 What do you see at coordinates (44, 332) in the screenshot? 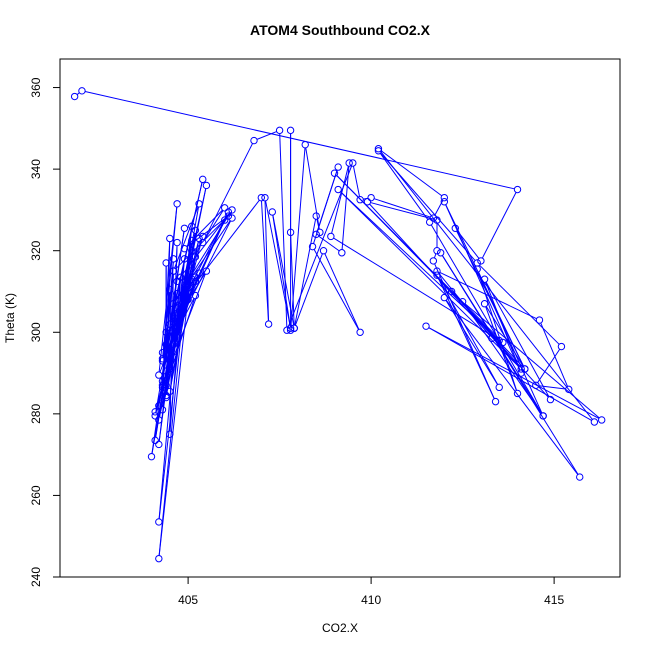
I see `y-axis: 240 260 280 300 320 340 360` at bounding box center [44, 332].